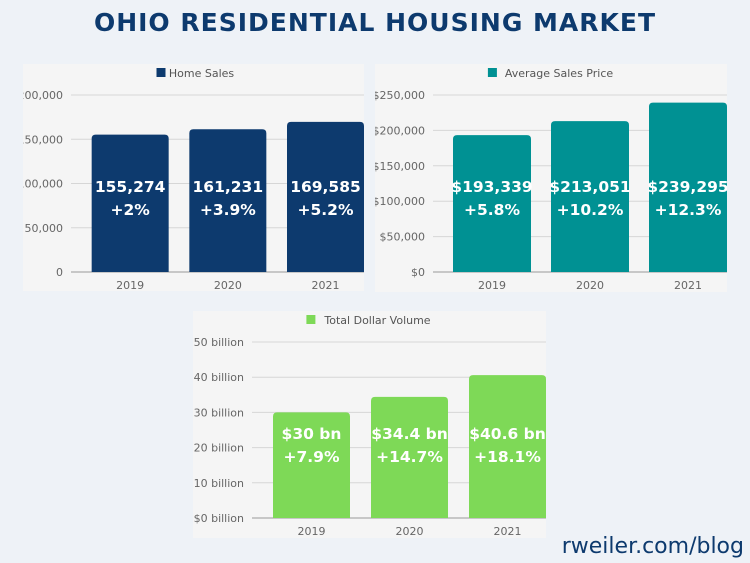 The height and width of the screenshot is (563, 750). I want to click on bar-change-label: +5.8%, so click(492, 210).